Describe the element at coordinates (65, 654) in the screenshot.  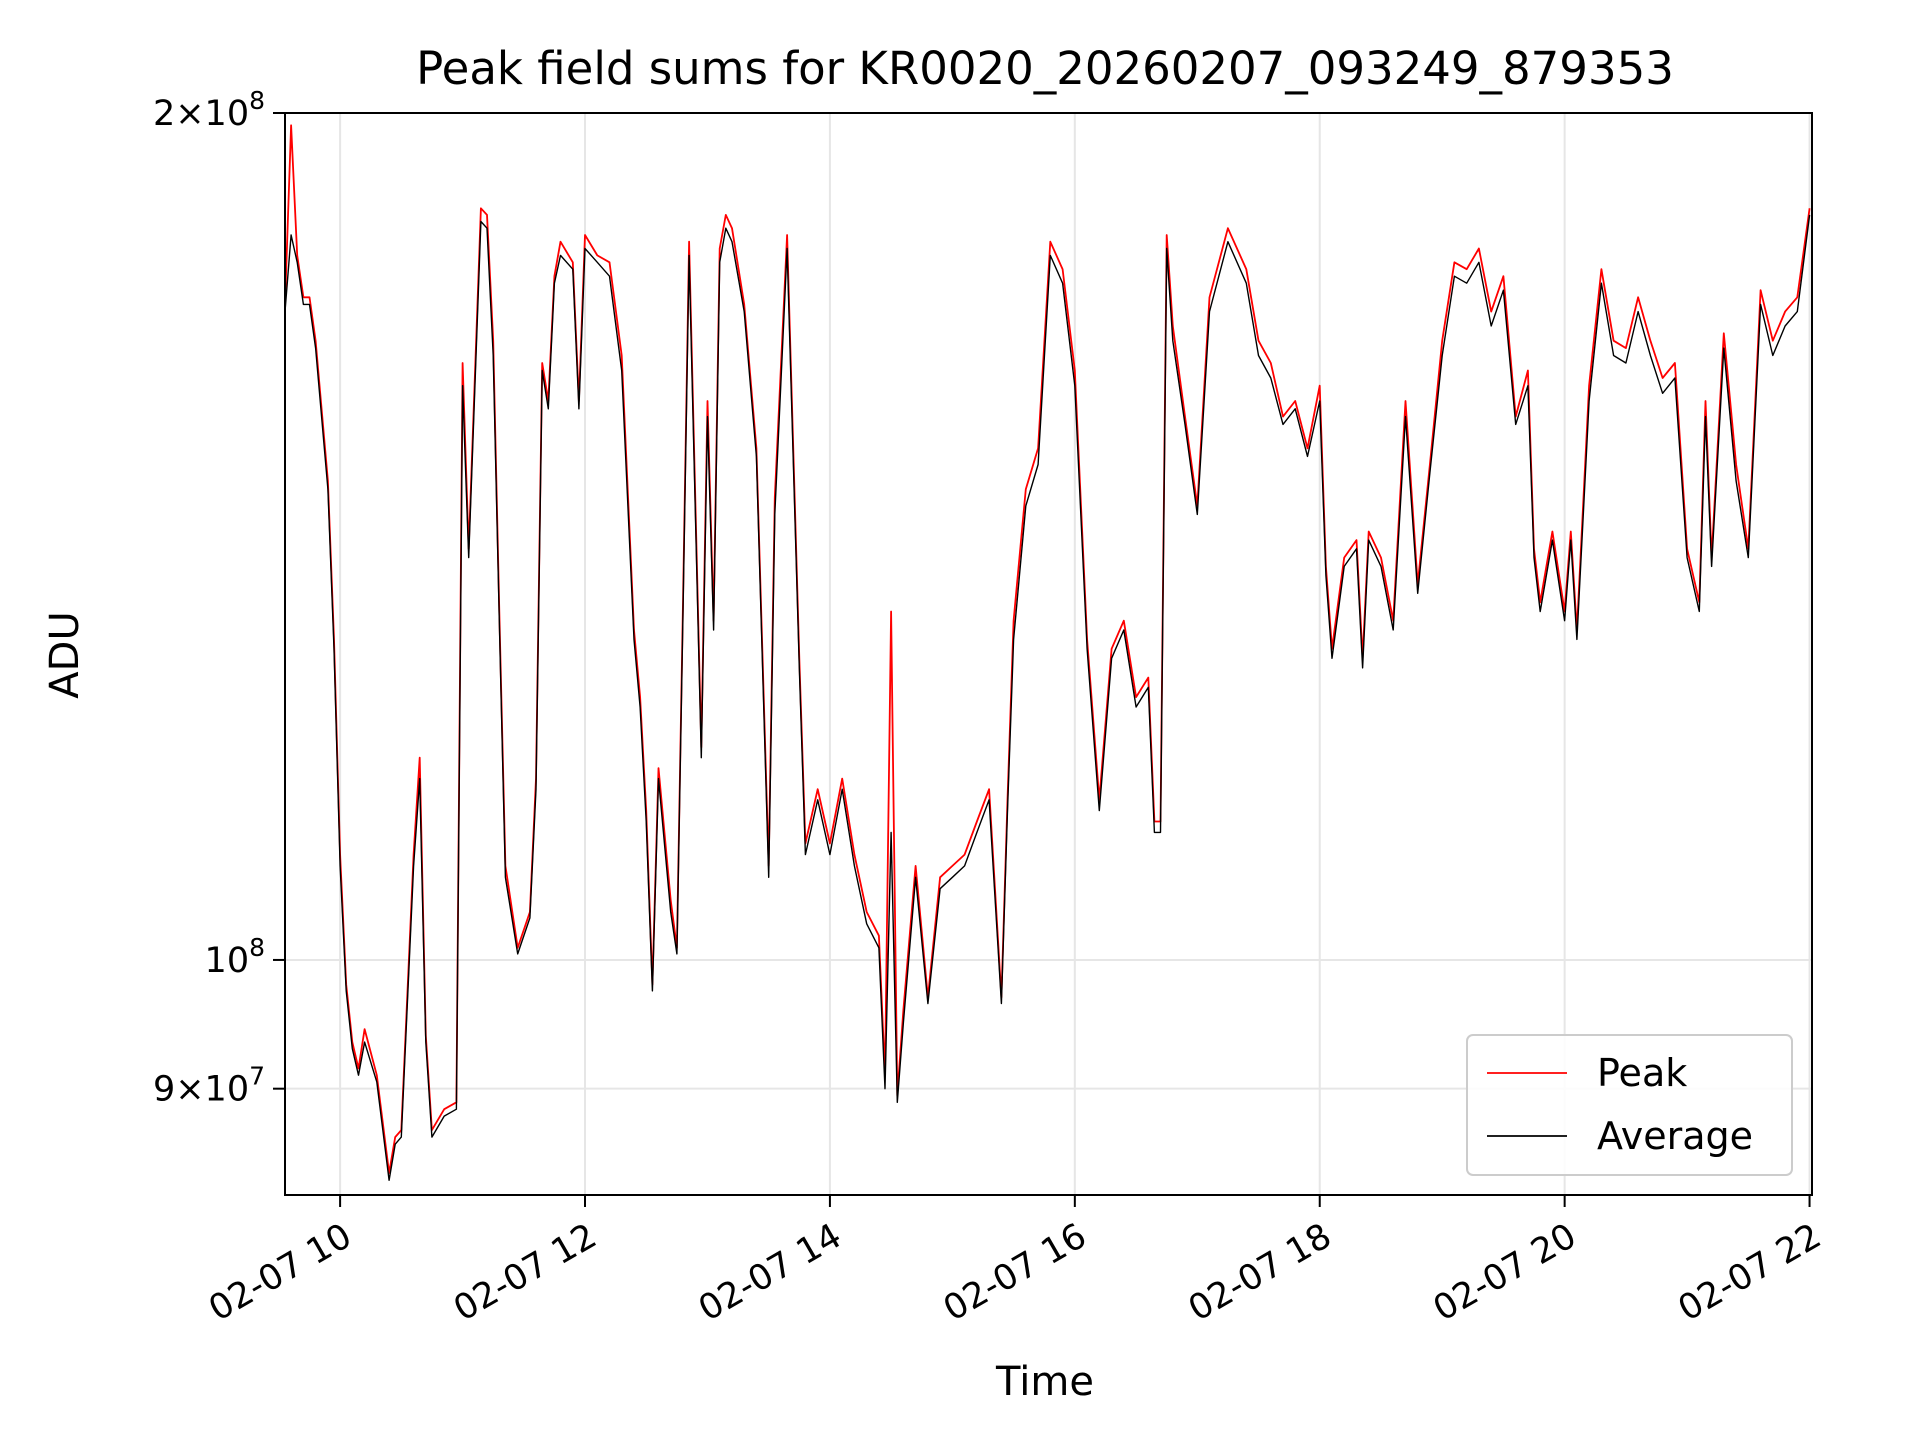
I see `y-axis-label: ADU` at that location.